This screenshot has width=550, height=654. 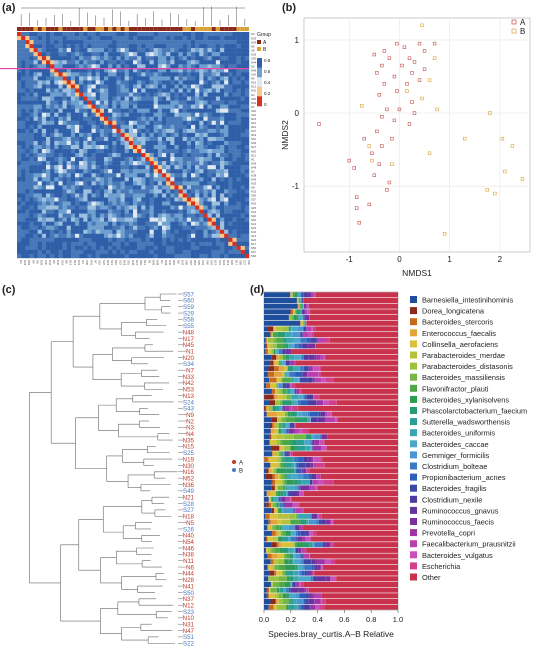 I want to click on dendrogram-leaf-label: S55, so click(x=189, y=326).